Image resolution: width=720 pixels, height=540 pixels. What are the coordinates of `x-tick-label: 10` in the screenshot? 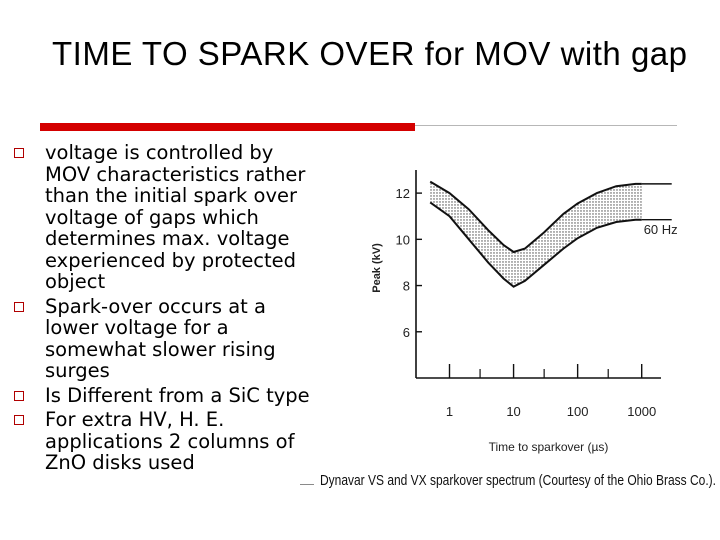 It's located at (513, 411).